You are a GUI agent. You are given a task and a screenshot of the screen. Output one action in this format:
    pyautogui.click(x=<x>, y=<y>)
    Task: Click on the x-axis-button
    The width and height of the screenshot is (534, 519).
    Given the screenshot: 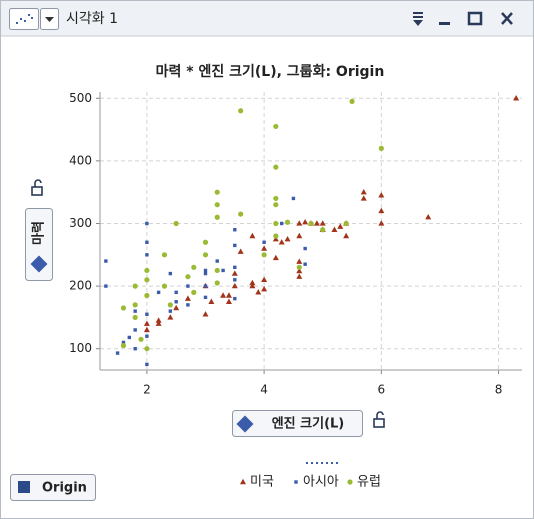 What is the action you would take?
    pyautogui.click(x=297, y=423)
    